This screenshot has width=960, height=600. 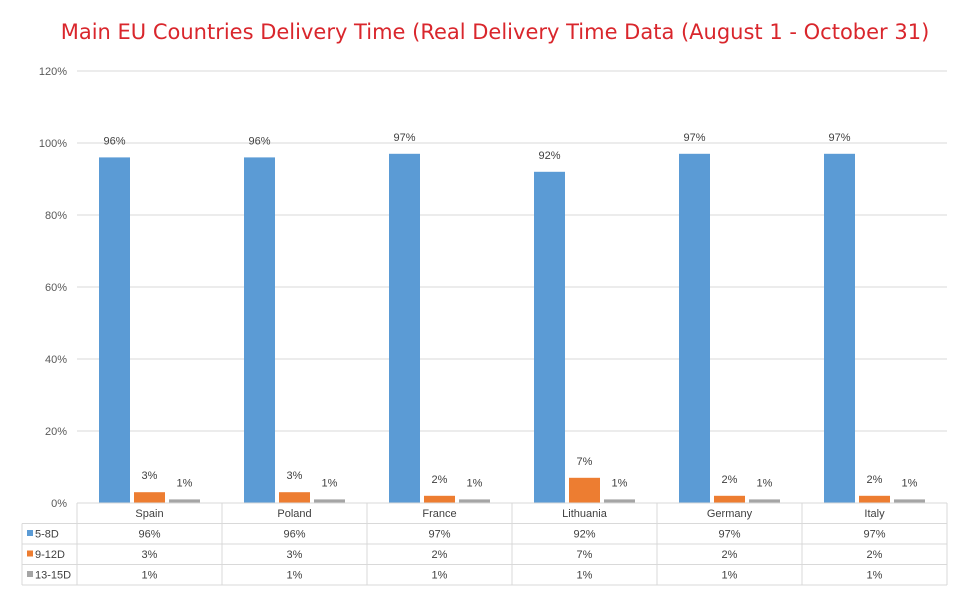 I want to click on y-tick-label: 20%, so click(x=56, y=432).